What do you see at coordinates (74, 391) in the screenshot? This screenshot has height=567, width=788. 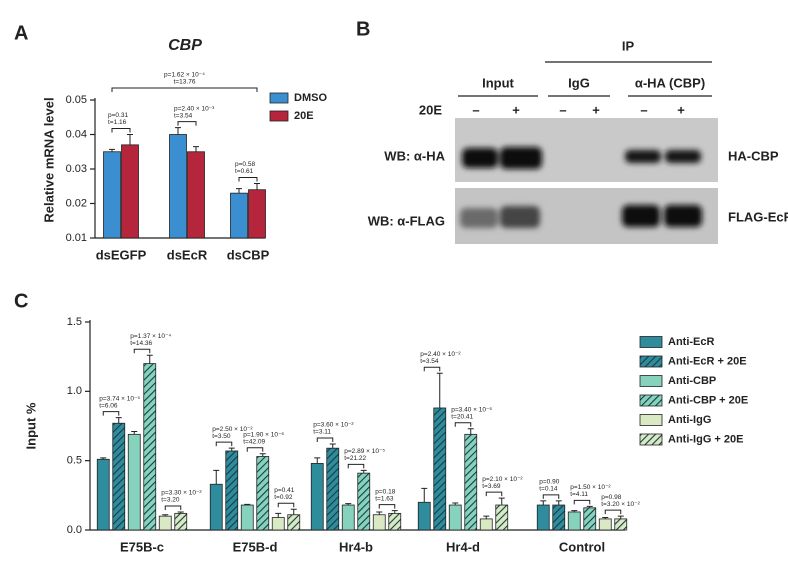 I see `y-tick-label: 1.0` at bounding box center [74, 391].